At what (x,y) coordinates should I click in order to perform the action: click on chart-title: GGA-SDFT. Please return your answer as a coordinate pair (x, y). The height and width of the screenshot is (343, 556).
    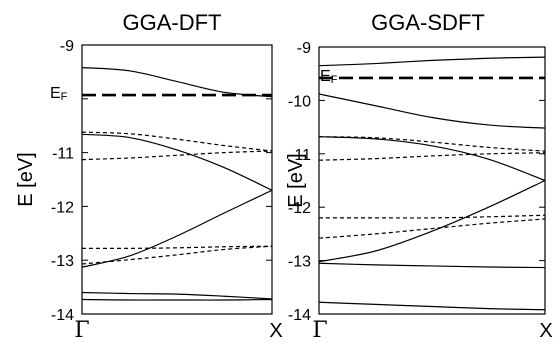
    Looking at the image, I should click on (428, 22).